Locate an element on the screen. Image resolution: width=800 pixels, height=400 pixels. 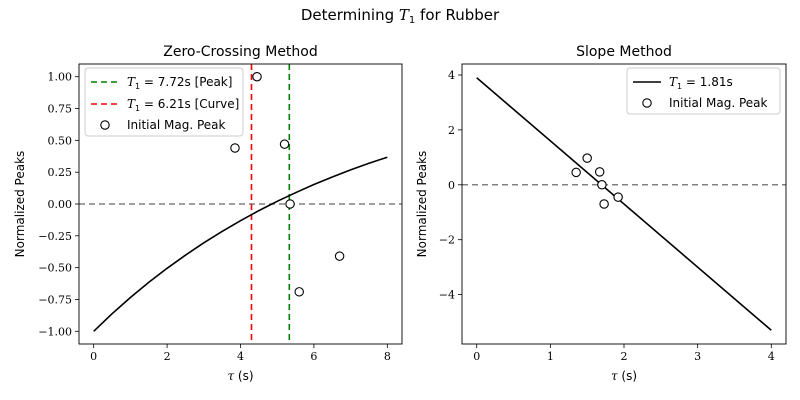
sl-legend-point-label: Initial Mag. Peak is located at coordinates (718, 103).